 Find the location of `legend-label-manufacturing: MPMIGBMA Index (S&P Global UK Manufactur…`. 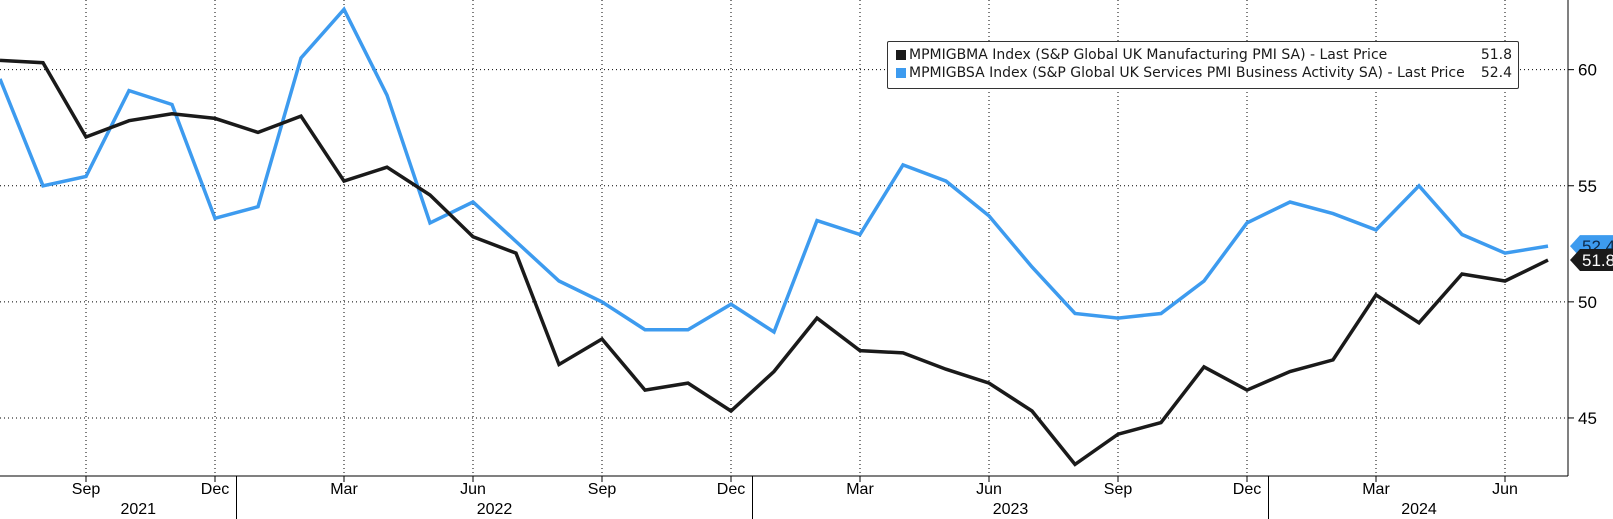

legend-label-manufacturing: MPMIGBMA Index (S&P Global UK Manufactur… is located at coordinates (1148, 55).